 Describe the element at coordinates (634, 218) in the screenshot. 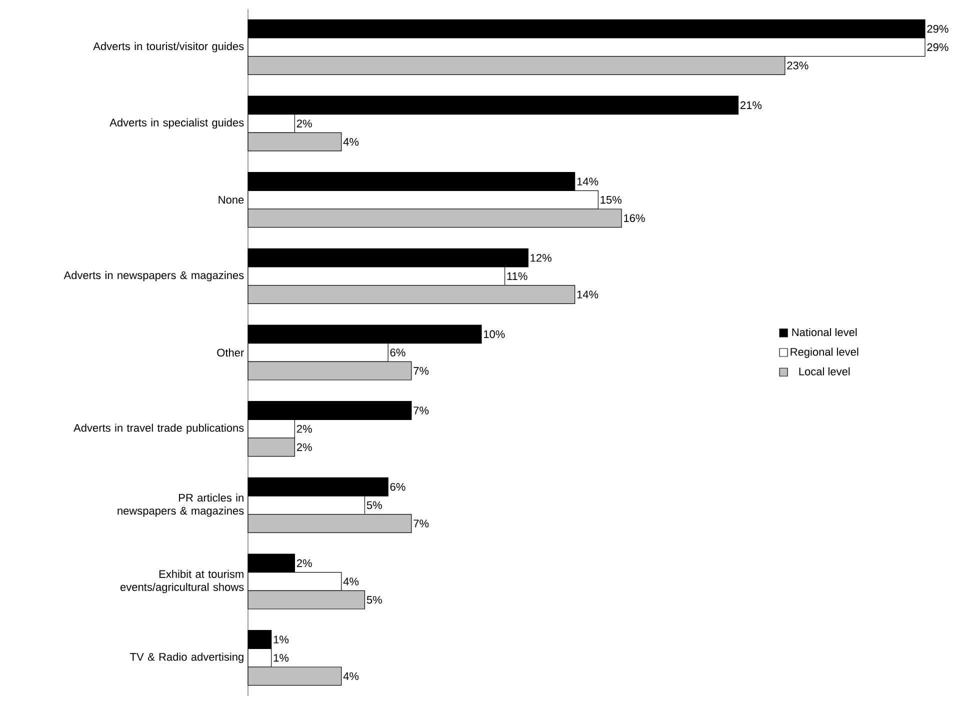

I see `data-label: 16%` at that location.